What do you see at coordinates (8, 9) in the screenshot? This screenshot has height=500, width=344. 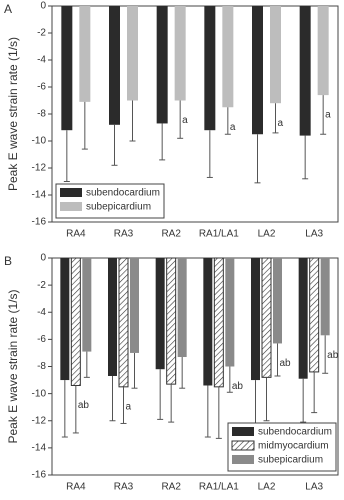 I see `panel-label: A` at bounding box center [8, 9].